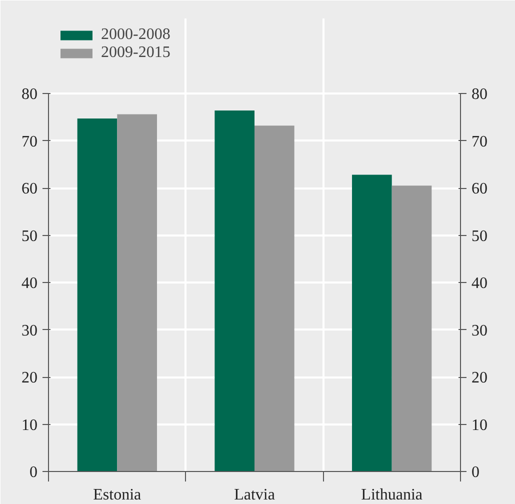  I want to click on y2-tick-label: 40, so click(480, 283).